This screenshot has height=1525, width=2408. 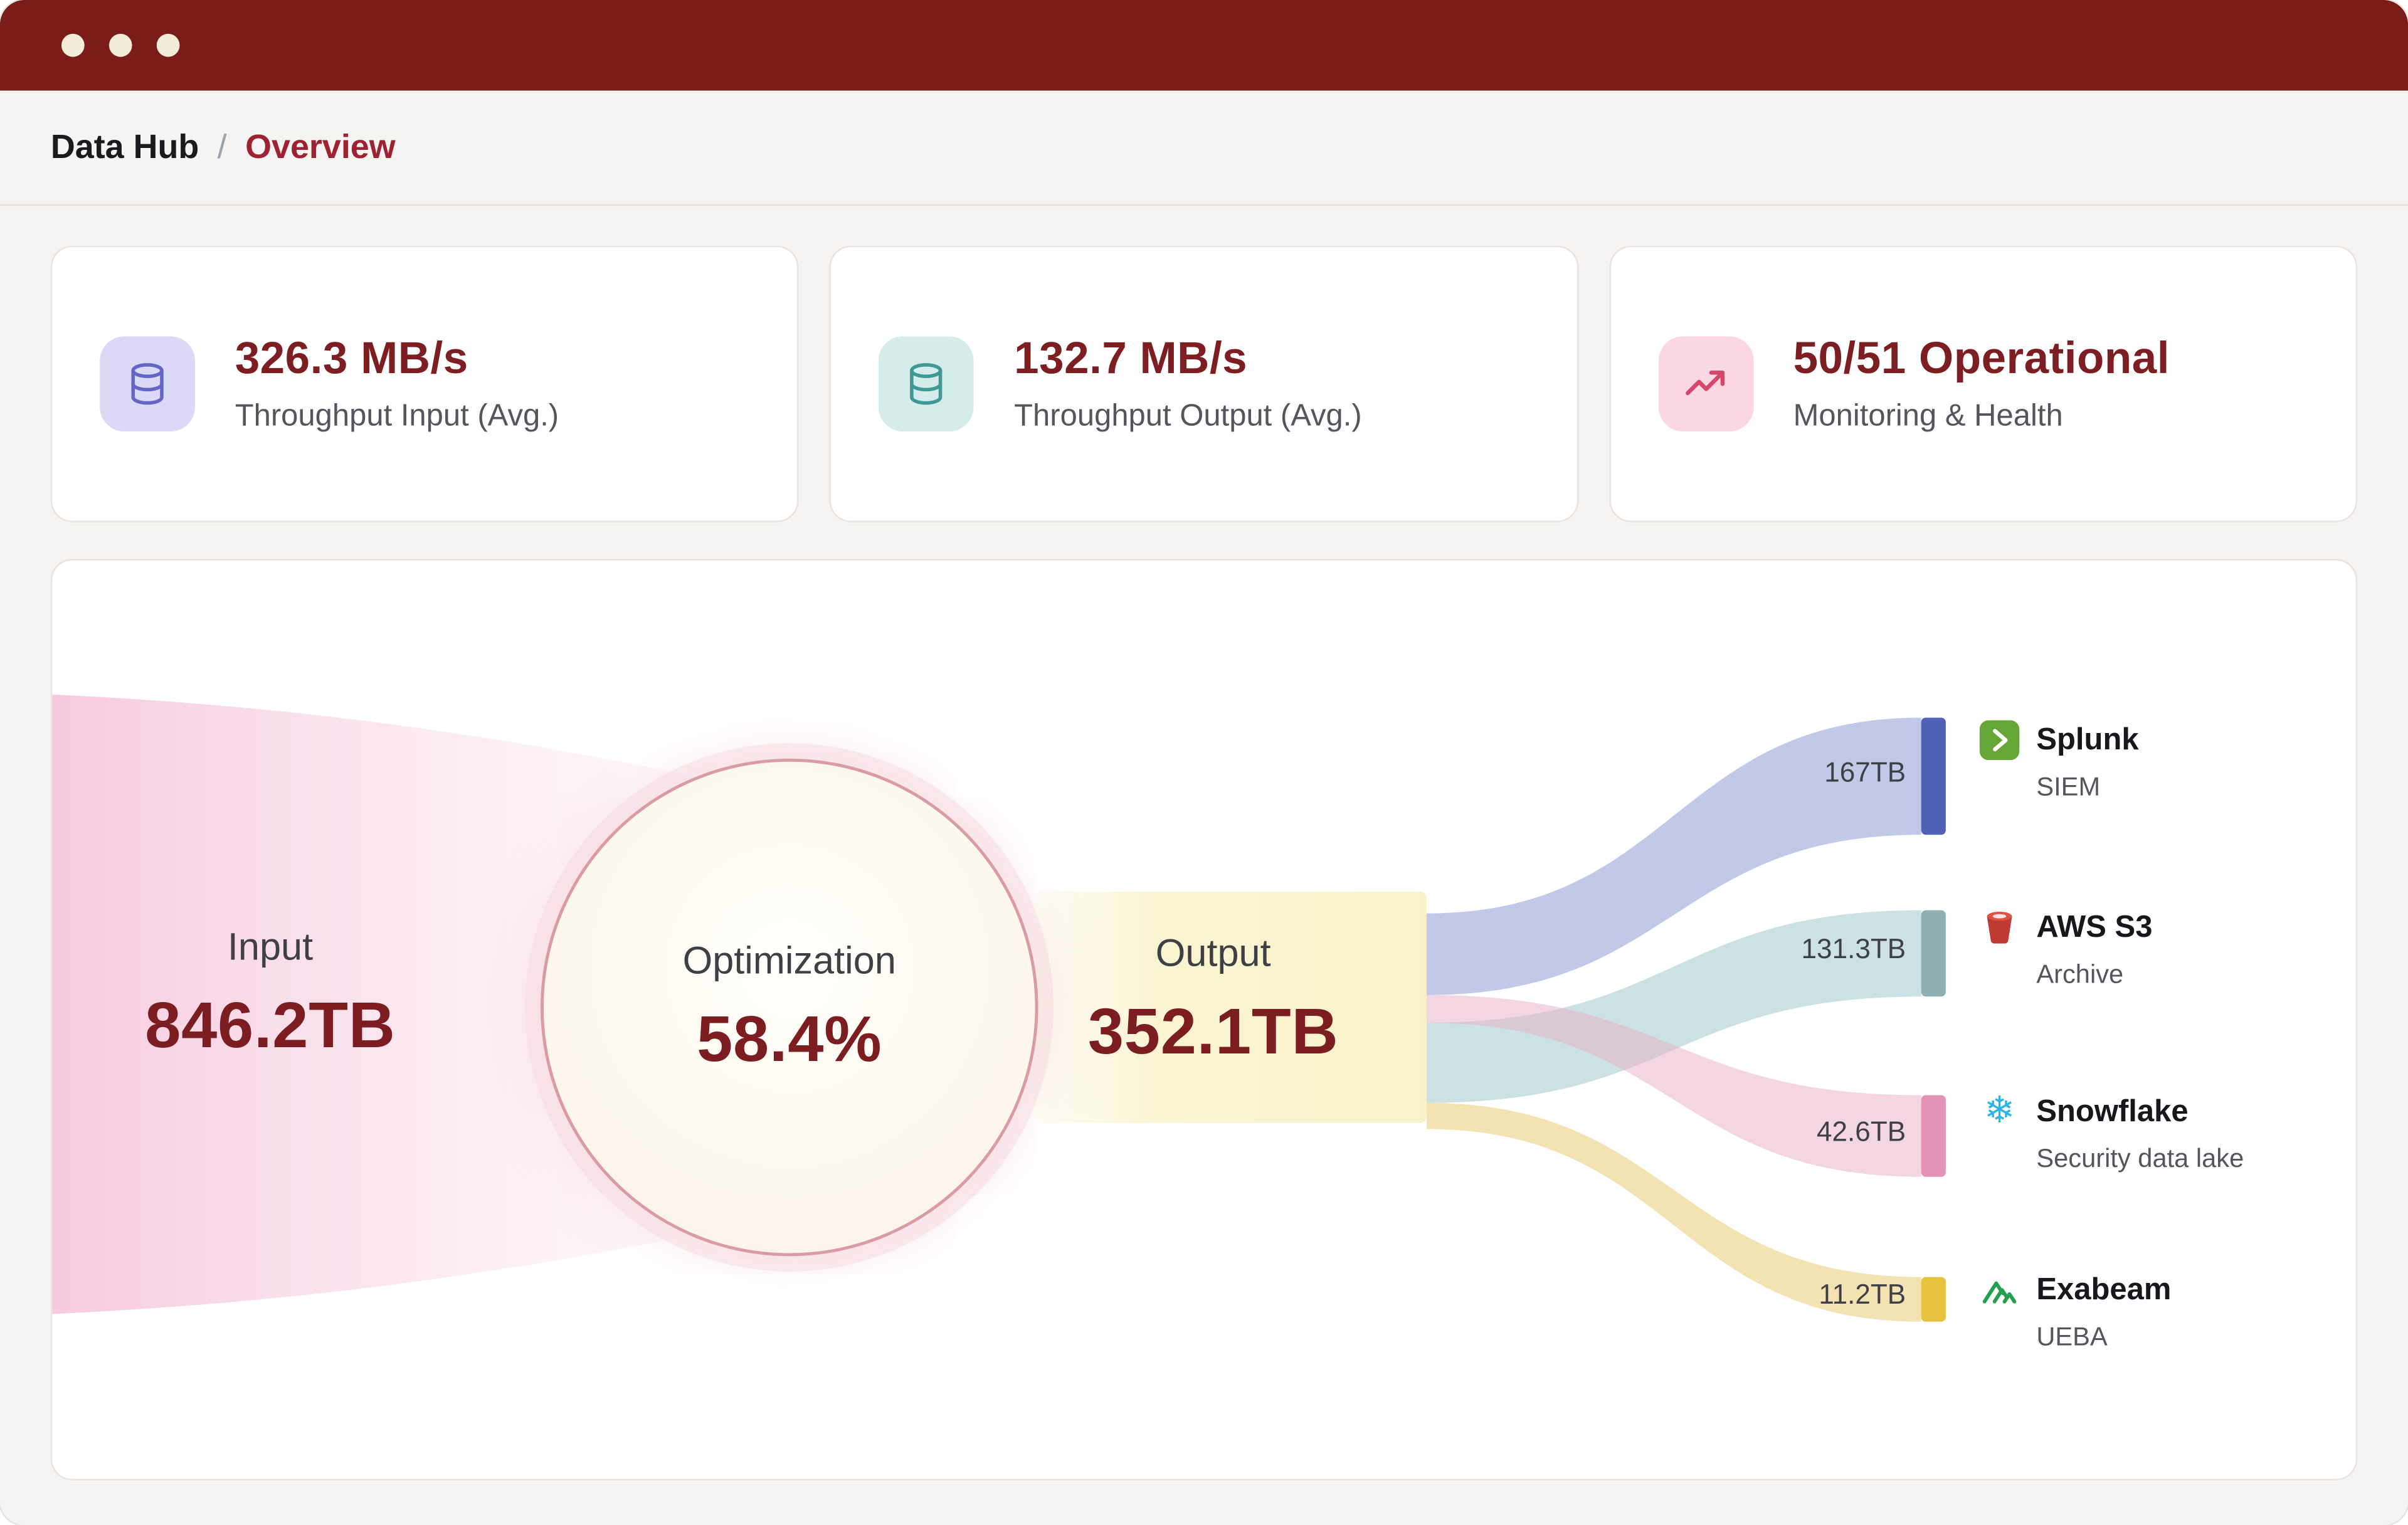 I want to click on stat-card-text: 132.7 MB/s Throughput Output (Avg.), so click(x=1188, y=384).